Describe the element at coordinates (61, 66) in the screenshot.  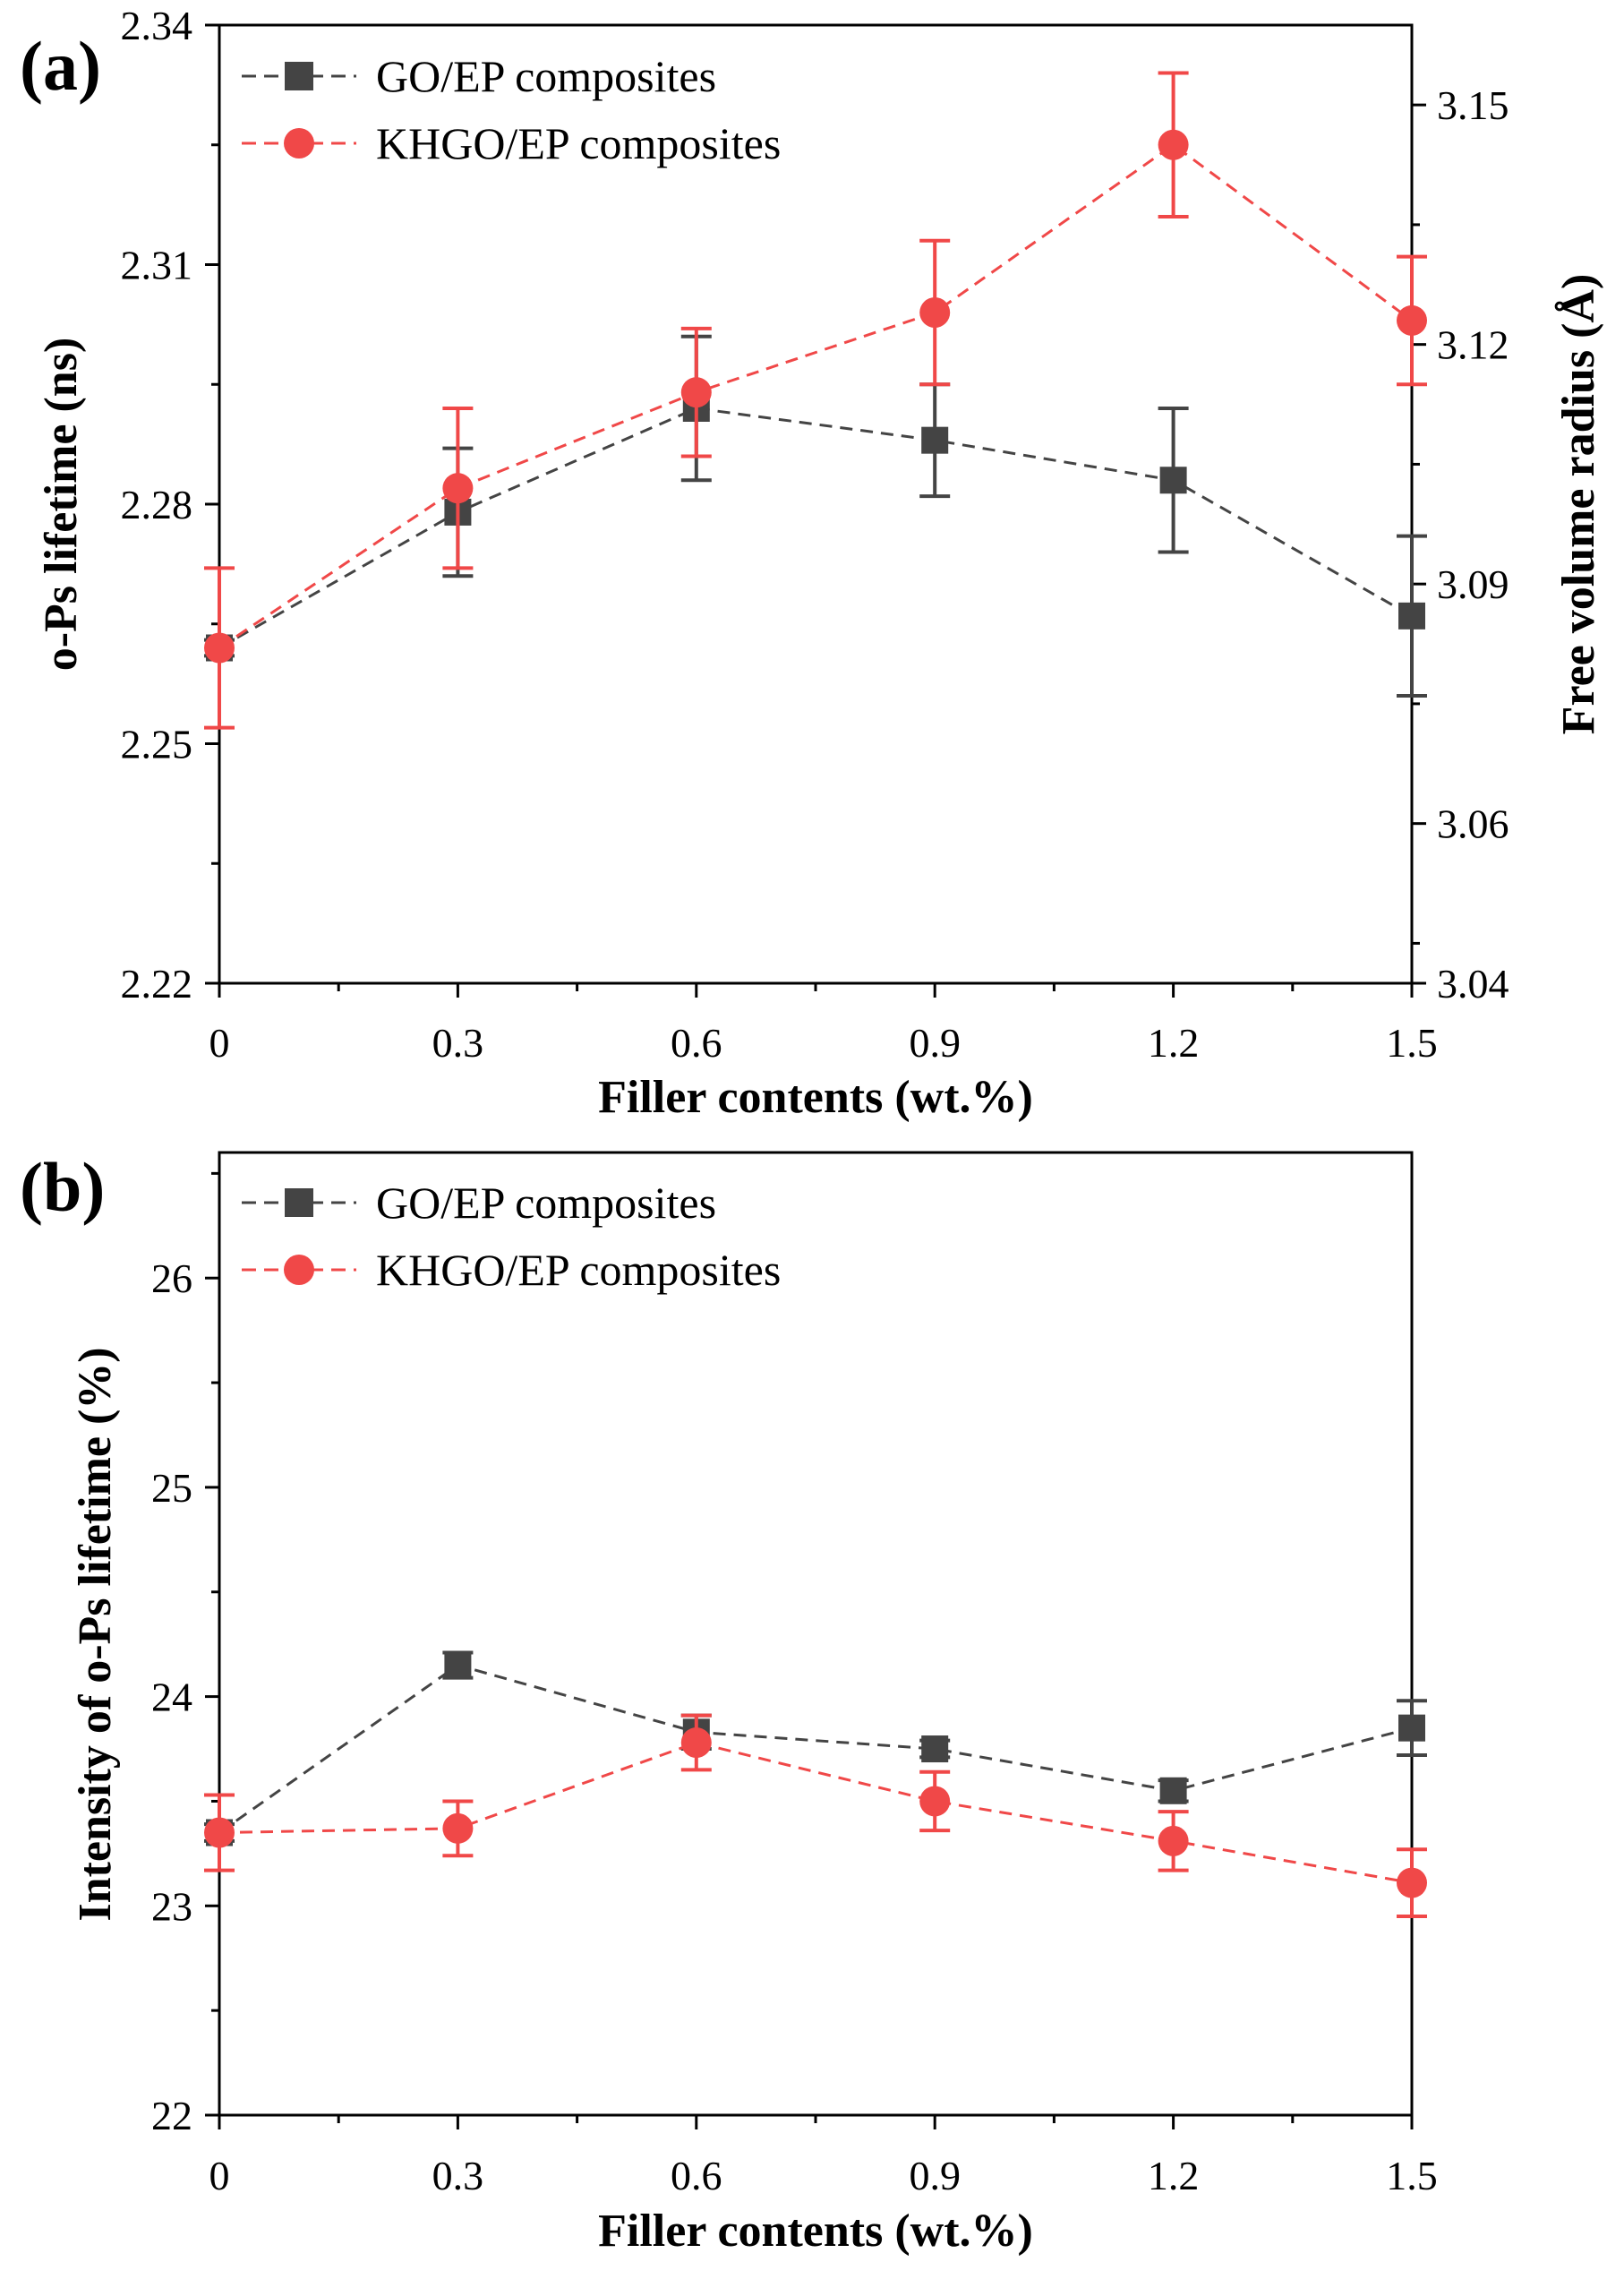
I see `panel-a-label: (a)` at that location.